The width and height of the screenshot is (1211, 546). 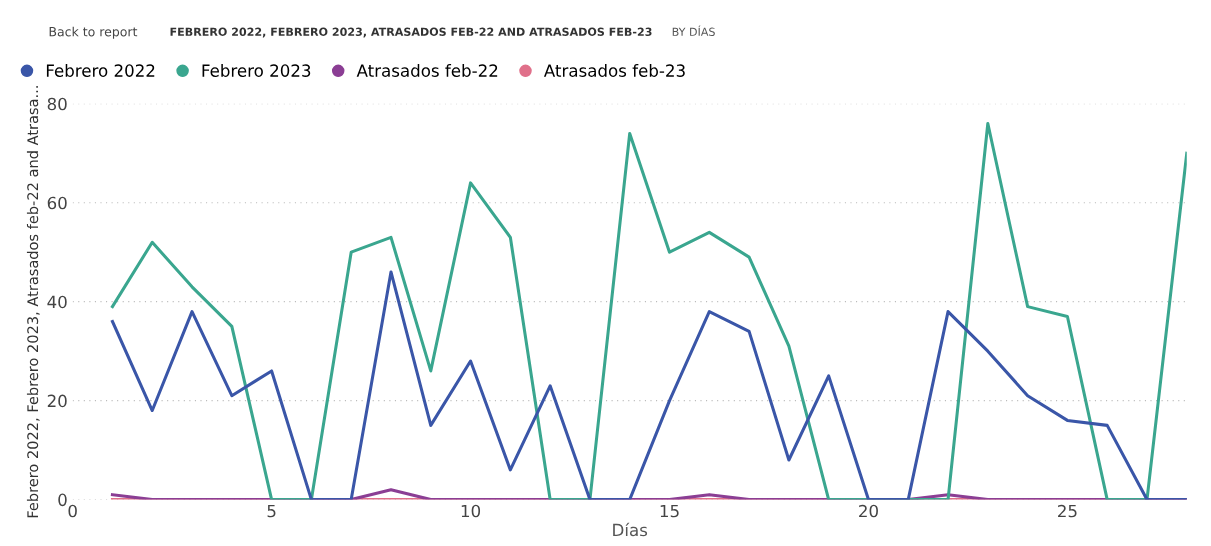 What do you see at coordinates (411, 32) in the screenshot?
I see `chart-title: FEBRERO 2022, FEBRERO 2023, ATRASADOS FEB-22 AND ATRASADOS FEB-23` at bounding box center [411, 32].